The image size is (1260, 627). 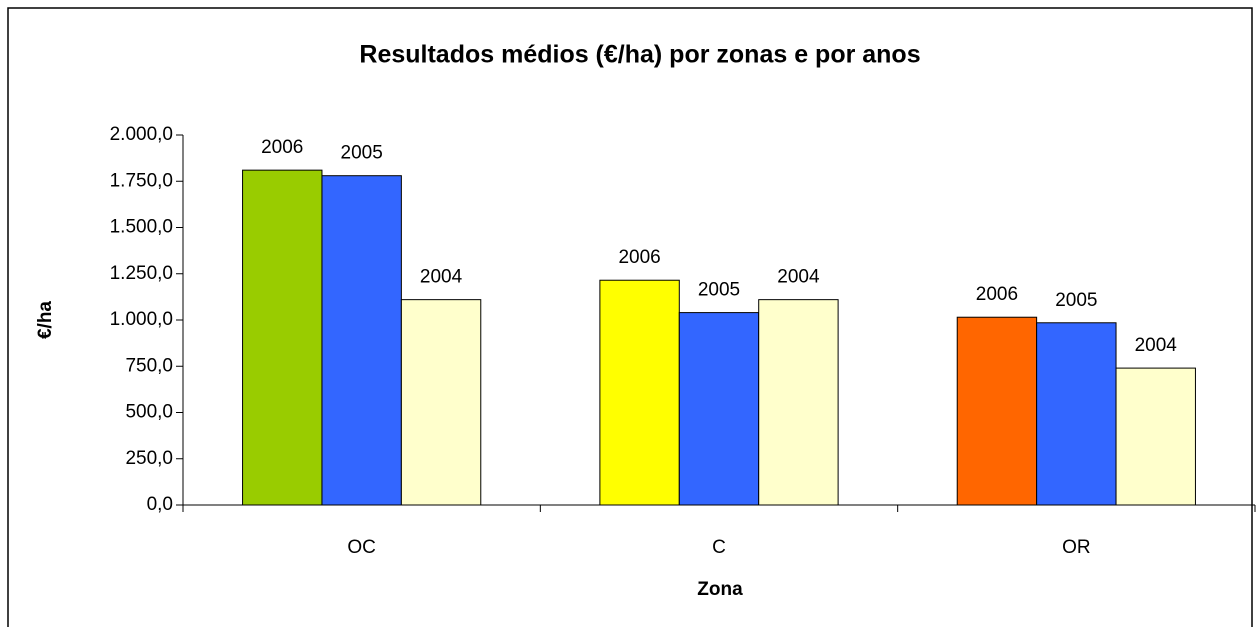 I want to click on y-tick-label: 500,0, so click(x=149, y=412).